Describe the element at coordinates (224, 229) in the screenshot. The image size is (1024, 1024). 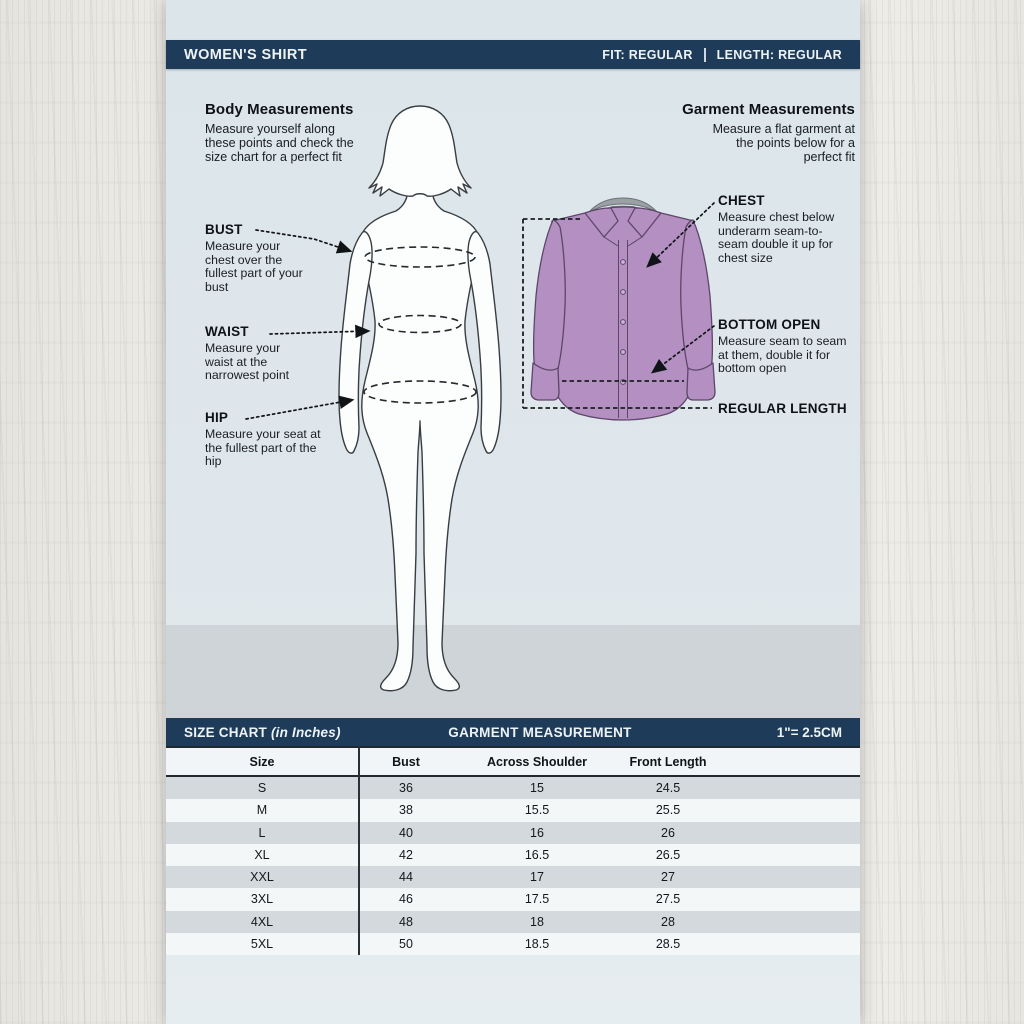
I see `bust-label: BUST` at that location.